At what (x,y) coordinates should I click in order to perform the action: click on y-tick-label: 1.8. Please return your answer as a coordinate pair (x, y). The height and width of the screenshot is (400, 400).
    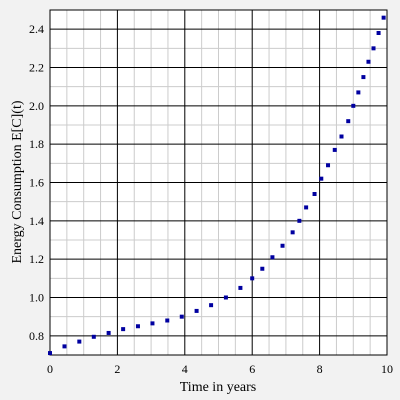
    Looking at the image, I should click on (36, 144).